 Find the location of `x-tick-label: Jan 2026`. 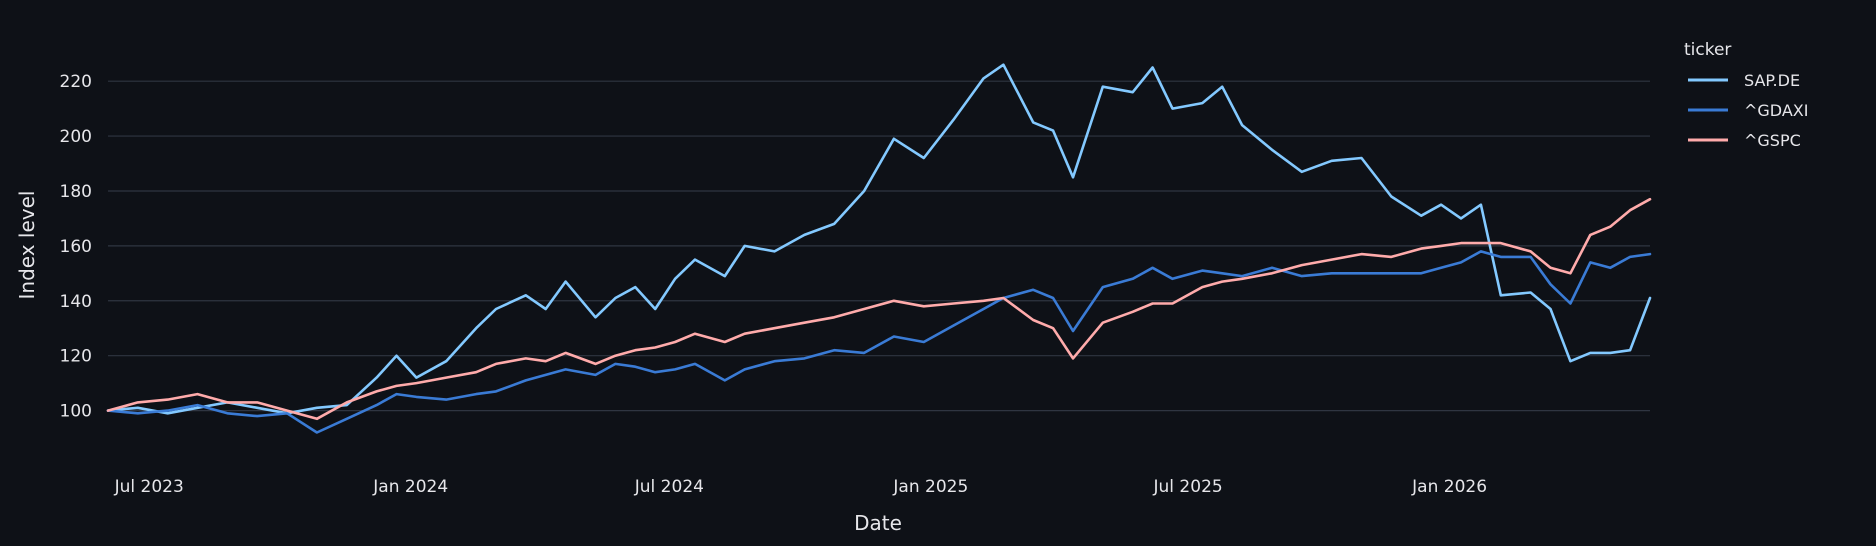

x-tick-label: Jan 2026 is located at coordinates (1449, 487).